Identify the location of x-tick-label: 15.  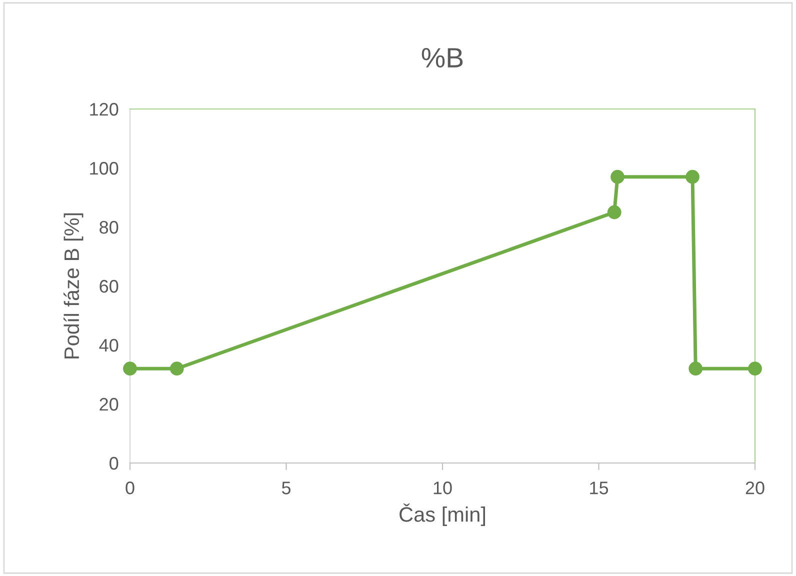
(599, 488).